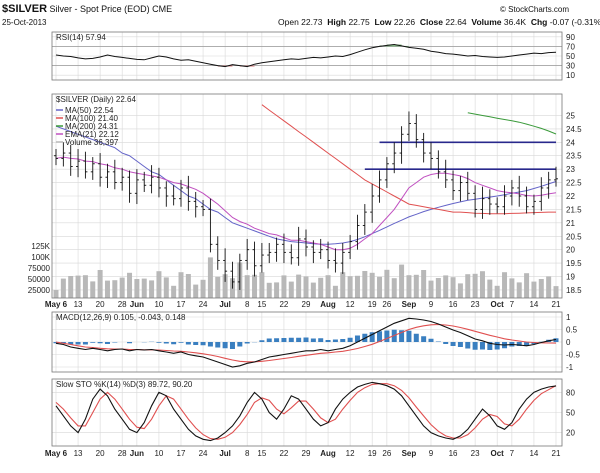  Describe the element at coordinates (350, 453) in the screenshot. I see `x-tick-label-bottom: 12` at that location.